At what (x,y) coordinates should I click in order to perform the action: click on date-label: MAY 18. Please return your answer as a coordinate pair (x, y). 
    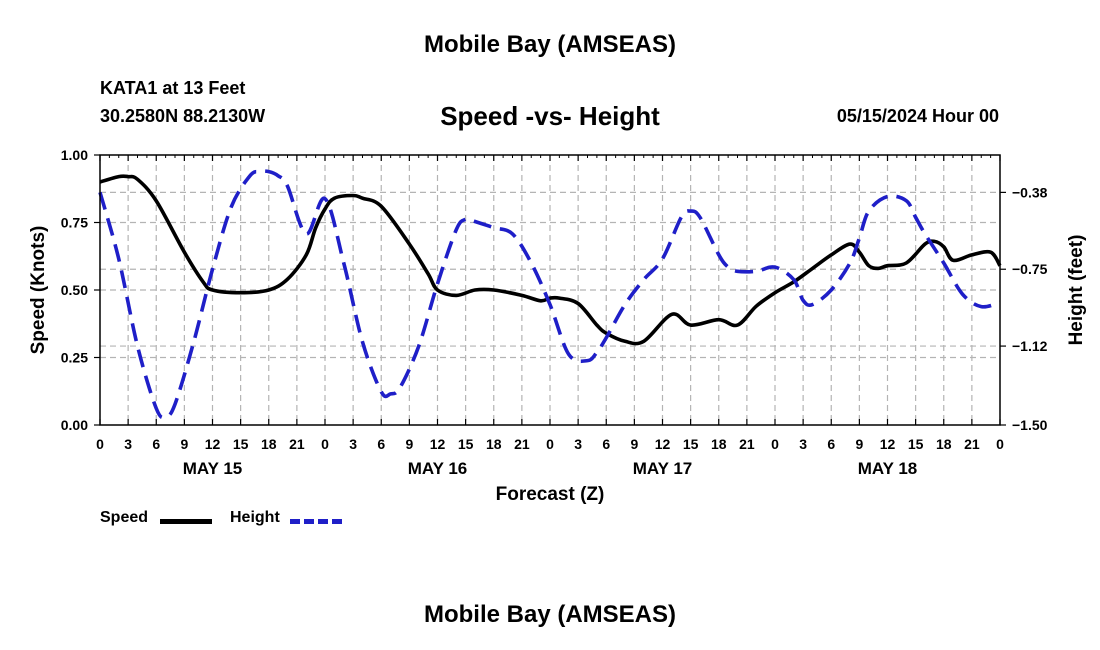
    Looking at the image, I should click on (888, 468).